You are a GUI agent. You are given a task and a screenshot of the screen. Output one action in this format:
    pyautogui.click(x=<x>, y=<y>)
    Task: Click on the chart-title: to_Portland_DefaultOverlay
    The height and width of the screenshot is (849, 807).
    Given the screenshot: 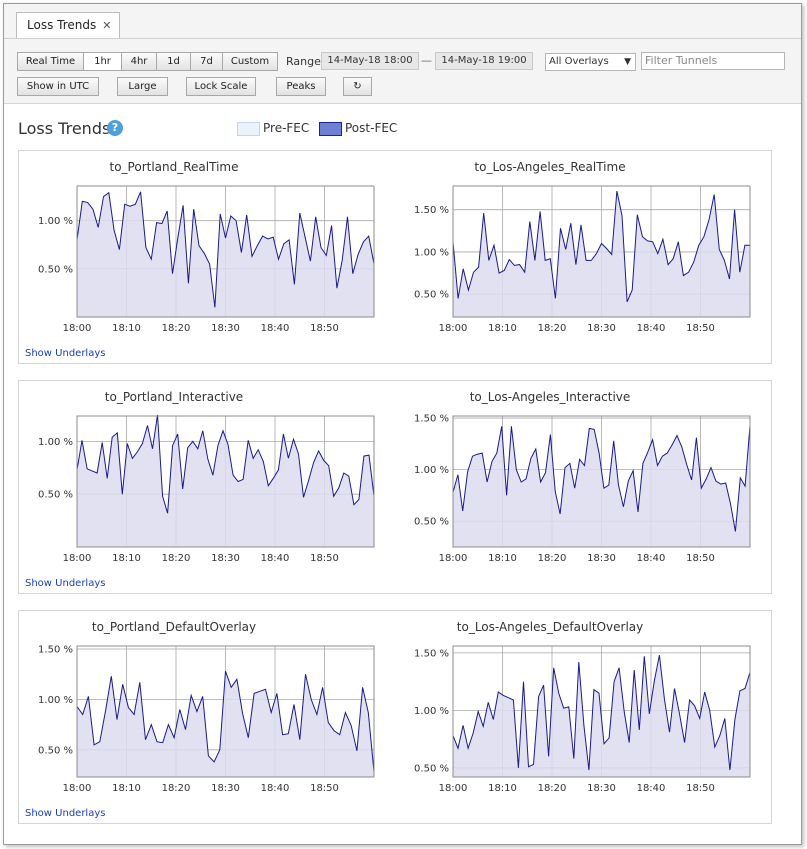 What is the action you would take?
    pyautogui.click(x=174, y=627)
    